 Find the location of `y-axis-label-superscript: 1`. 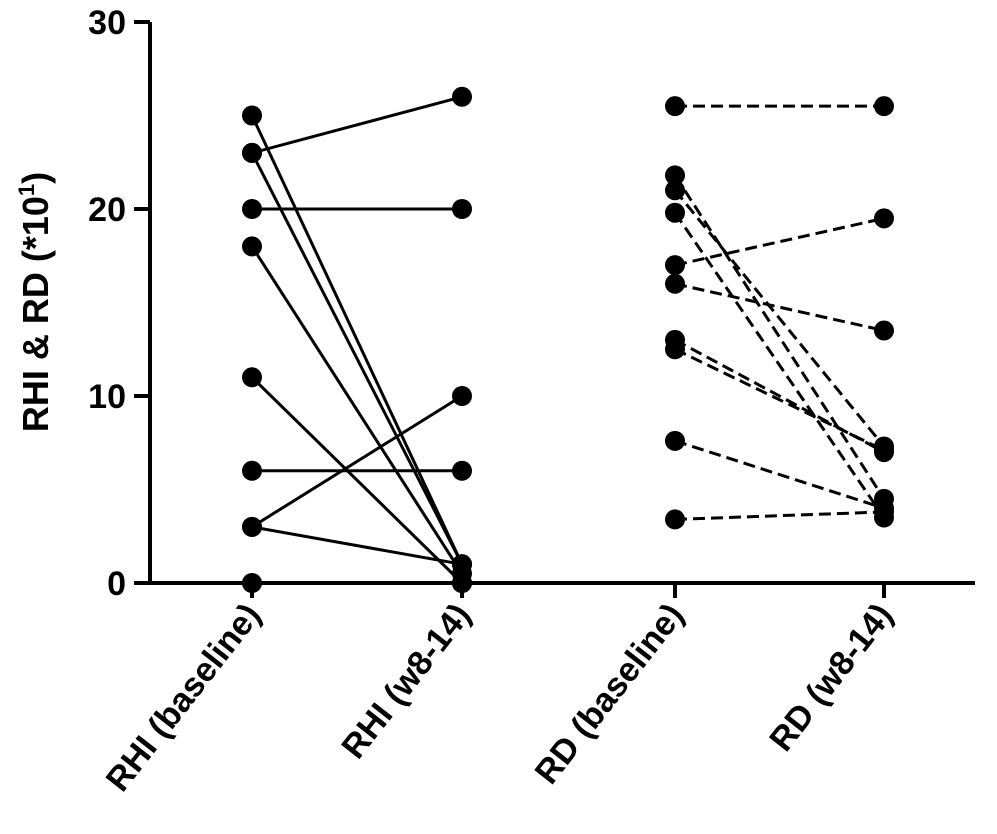

y-axis-label-superscript: 1 is located at coordinates (26, 190).